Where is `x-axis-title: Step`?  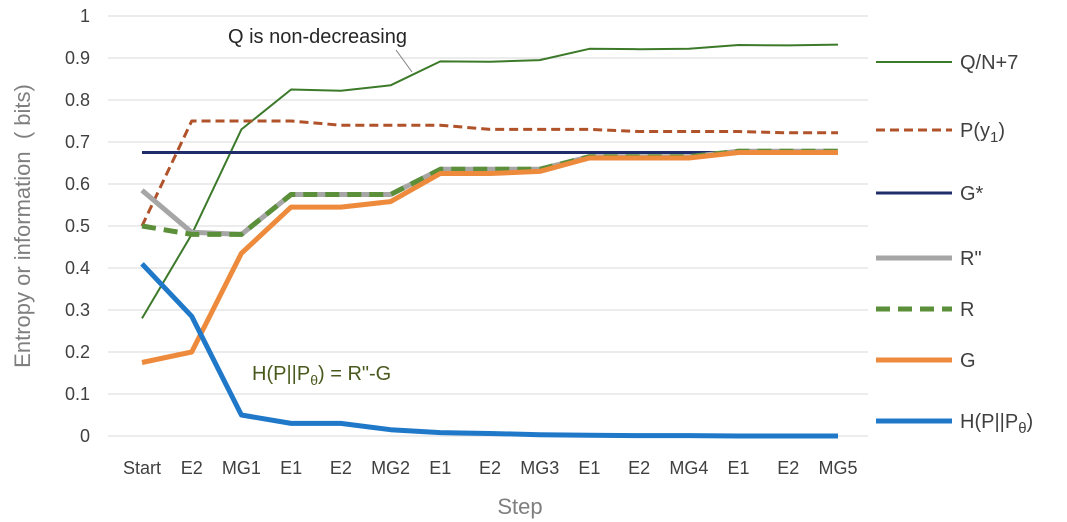 x-axis-title: Step is located at coordinates (519, 506).